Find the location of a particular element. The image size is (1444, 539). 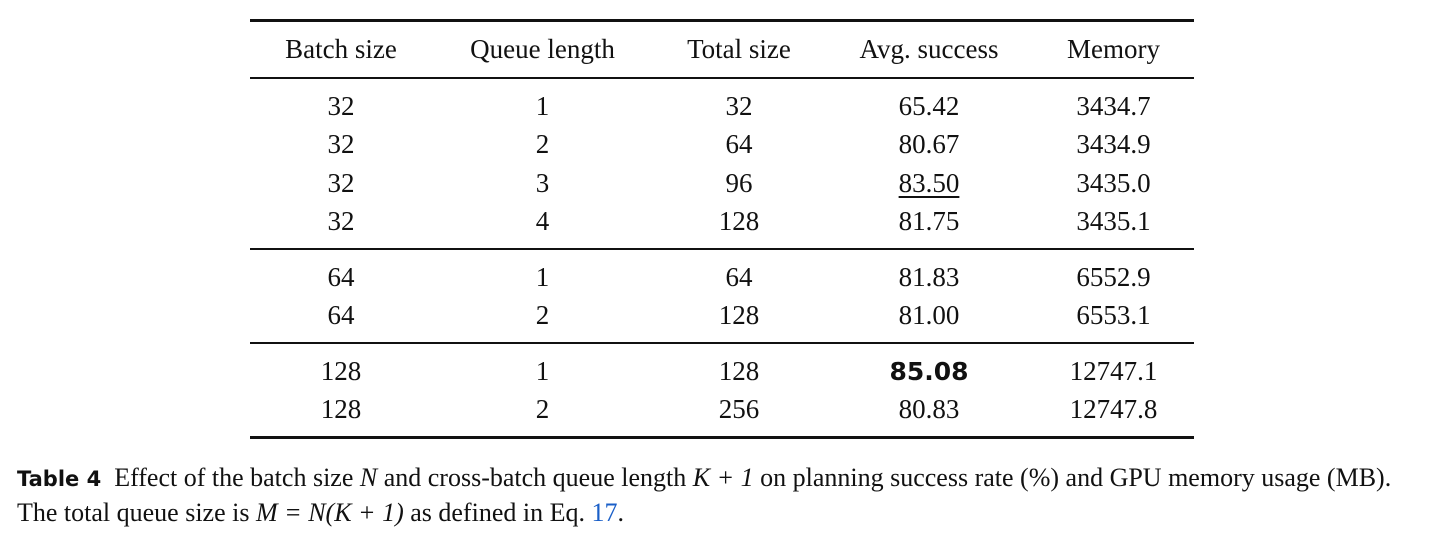

caption-math-n: N is located at coordinates (368, 477).